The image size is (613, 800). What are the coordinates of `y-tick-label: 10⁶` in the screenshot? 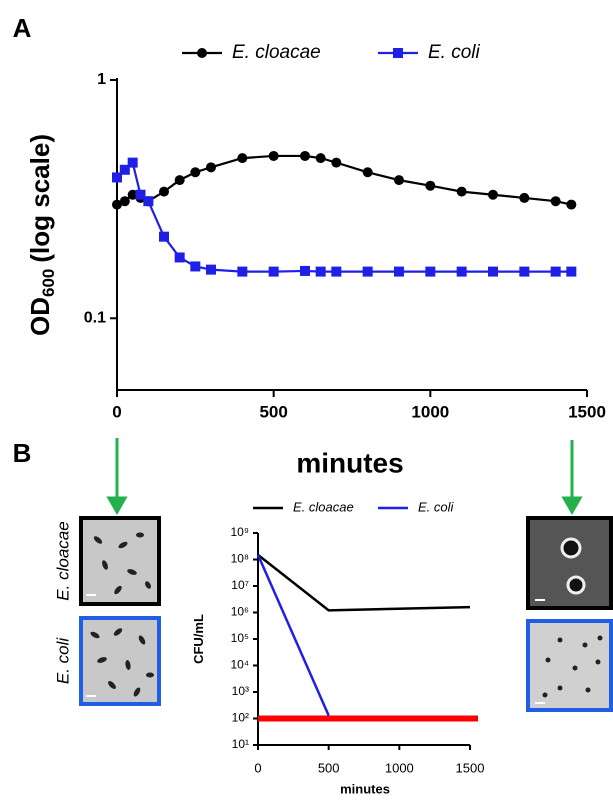 It's located at (240, 612).